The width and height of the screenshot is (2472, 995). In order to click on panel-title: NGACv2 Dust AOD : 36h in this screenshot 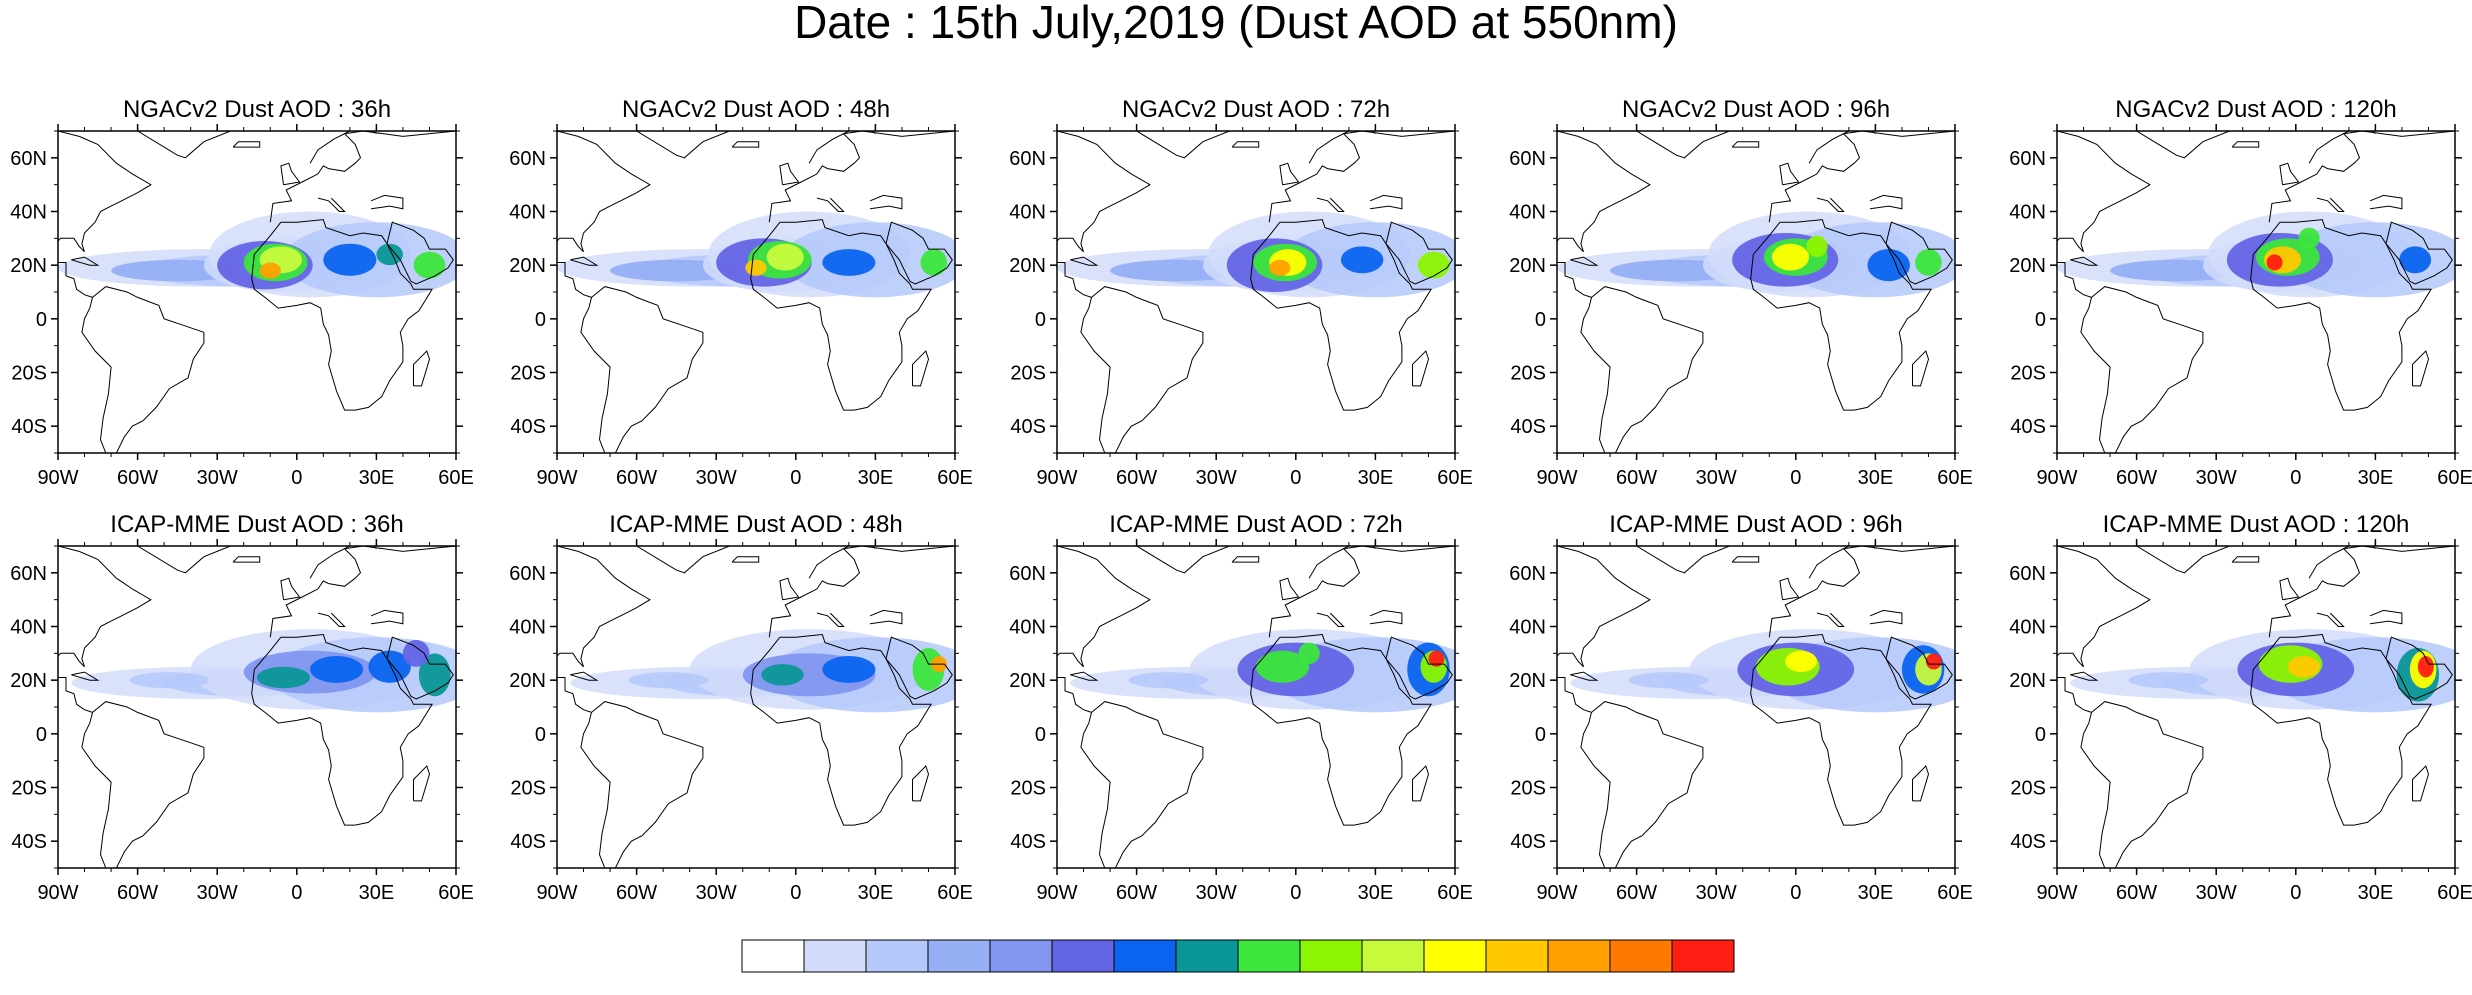, I will do `click(257, 109)`.